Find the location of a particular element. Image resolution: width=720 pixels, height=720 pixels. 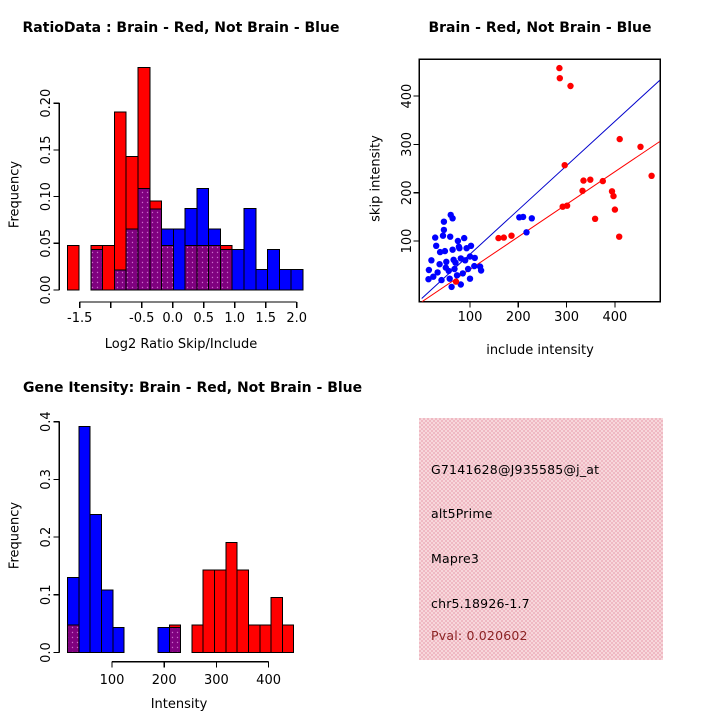

y-tick-label: 0.05 is located at coordinates (46, 243).